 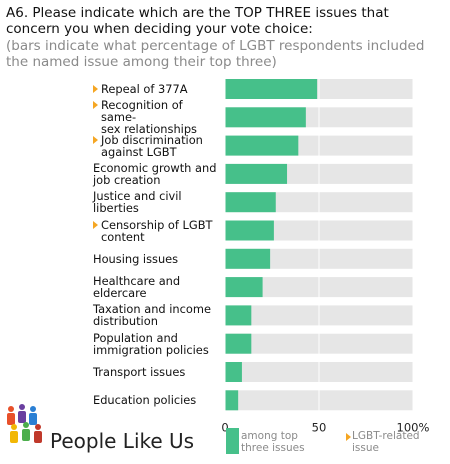 What do you see at coordinates (157, 89) in the screenshot?
I see `category-label: Repeal of 377A` at bounding box center [157, 89].